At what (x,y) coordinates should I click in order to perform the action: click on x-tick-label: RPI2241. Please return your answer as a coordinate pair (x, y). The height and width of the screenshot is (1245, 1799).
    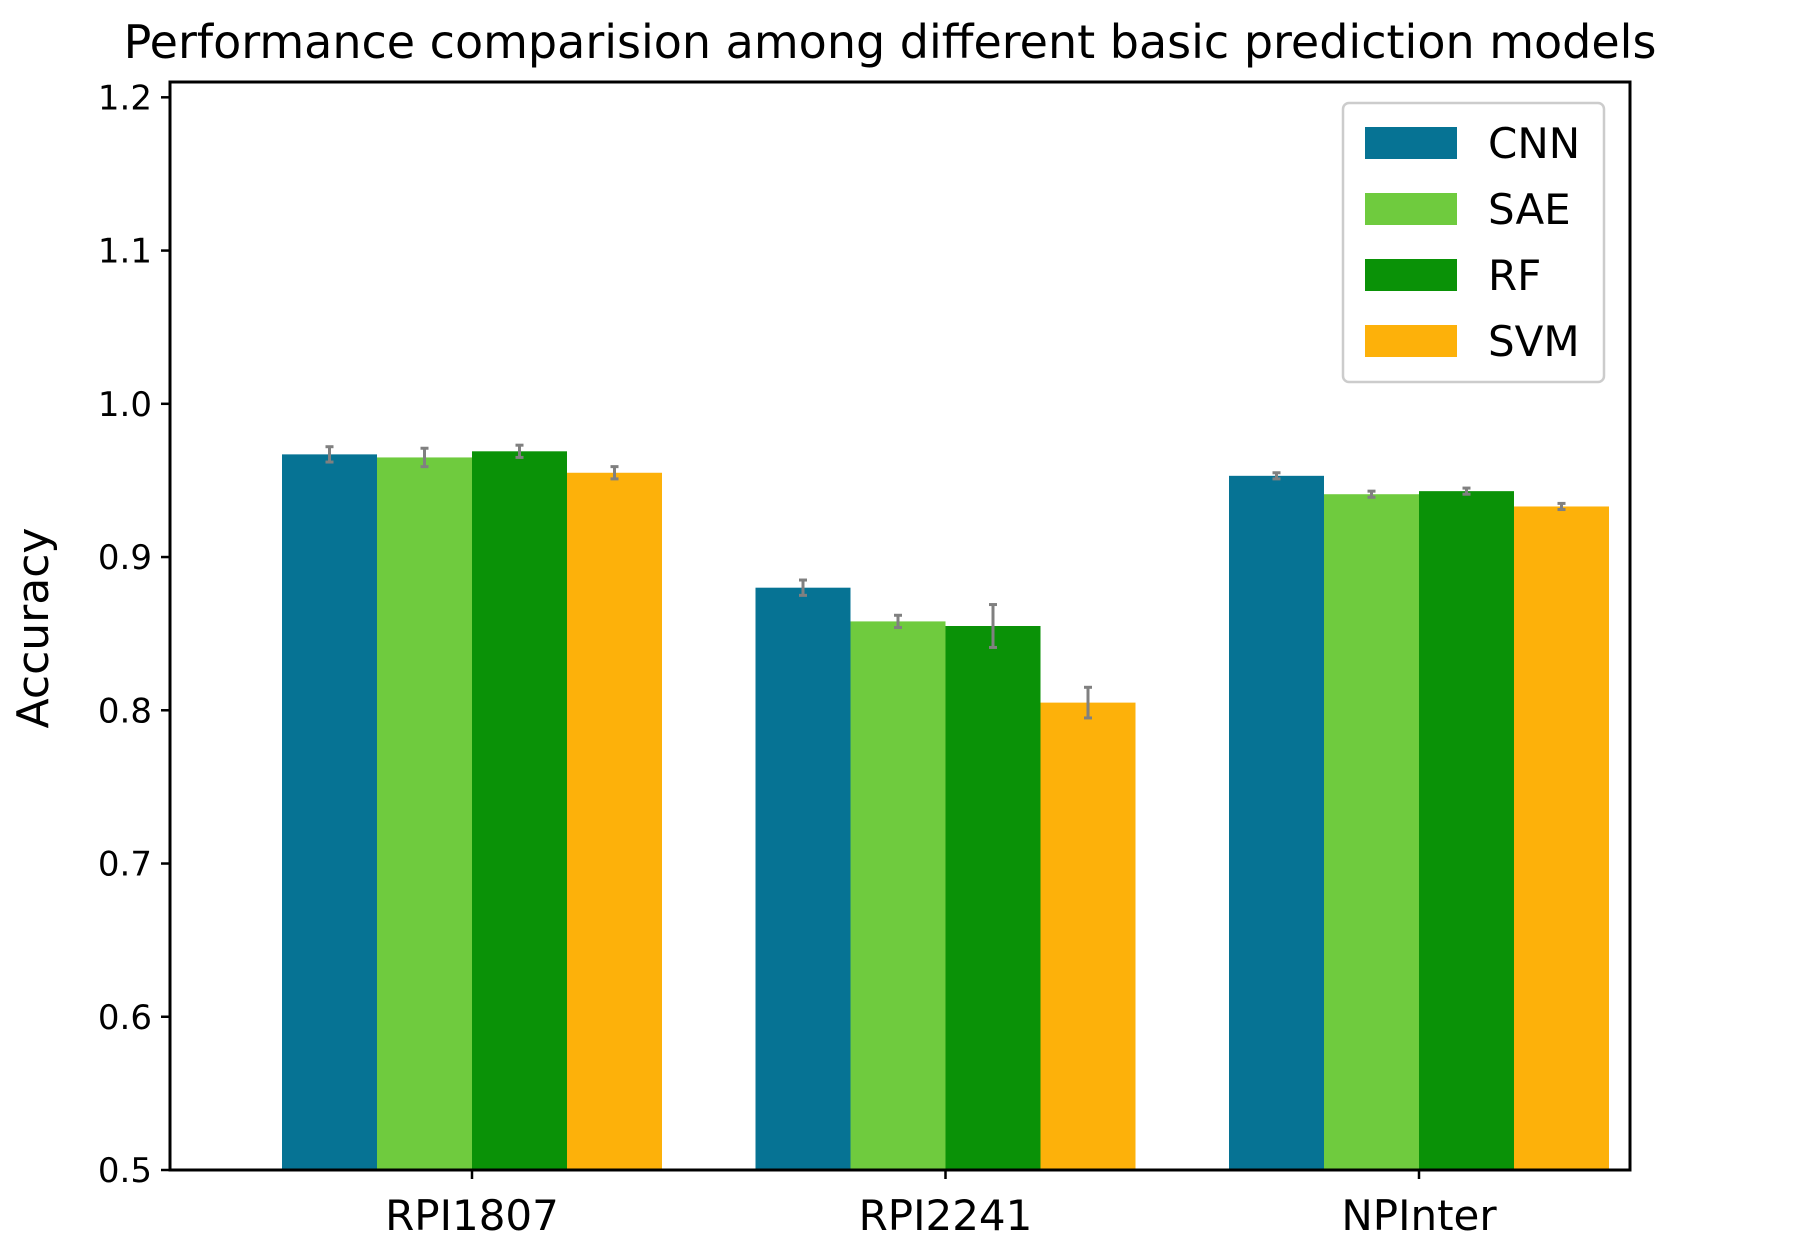
    Looking at the image, I should click on (946, 1215).